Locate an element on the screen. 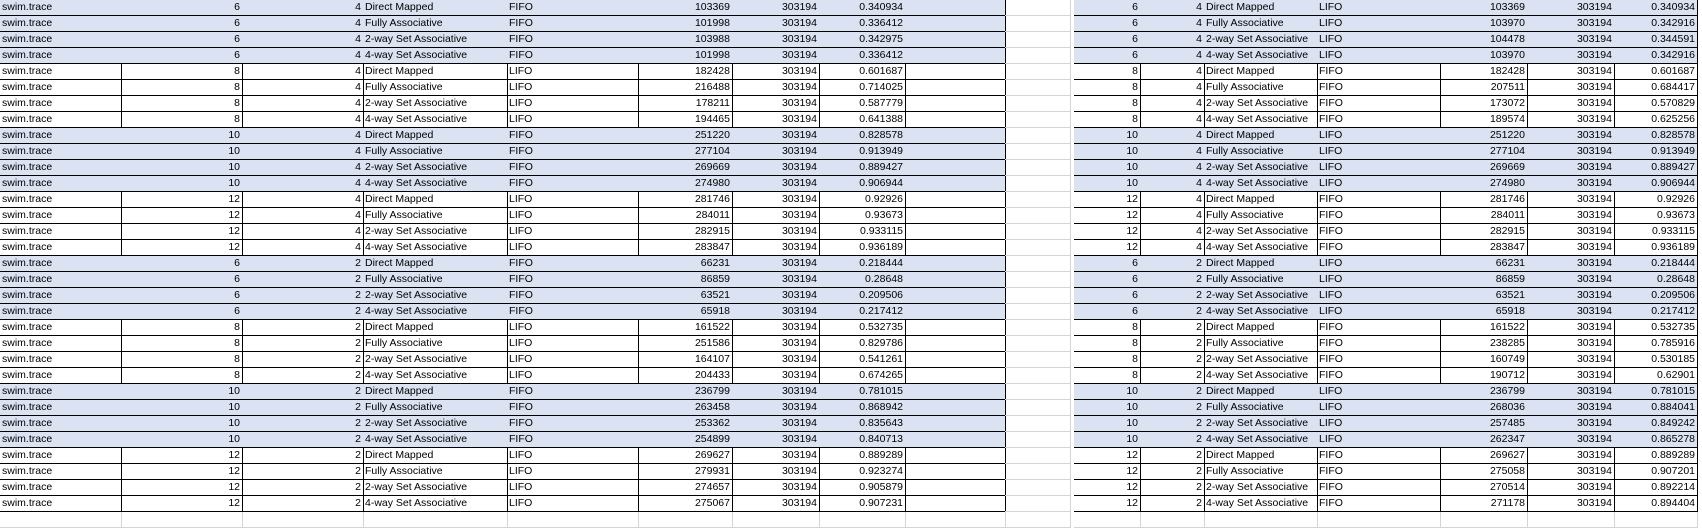 This screenshot has width=1702, height=529. right-cell-miss-rate: 0.340934 is located at coordinates (1656, 8).